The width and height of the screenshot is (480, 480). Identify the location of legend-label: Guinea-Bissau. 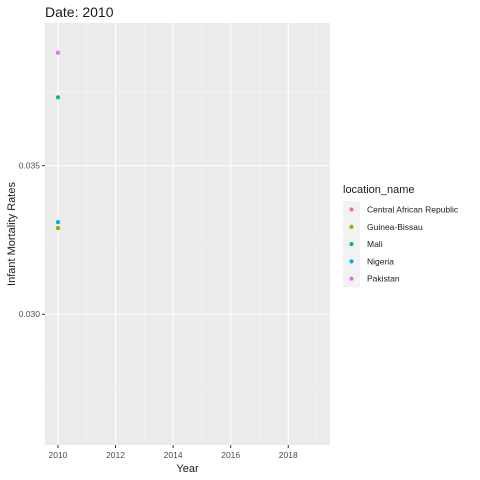
(395, 227).